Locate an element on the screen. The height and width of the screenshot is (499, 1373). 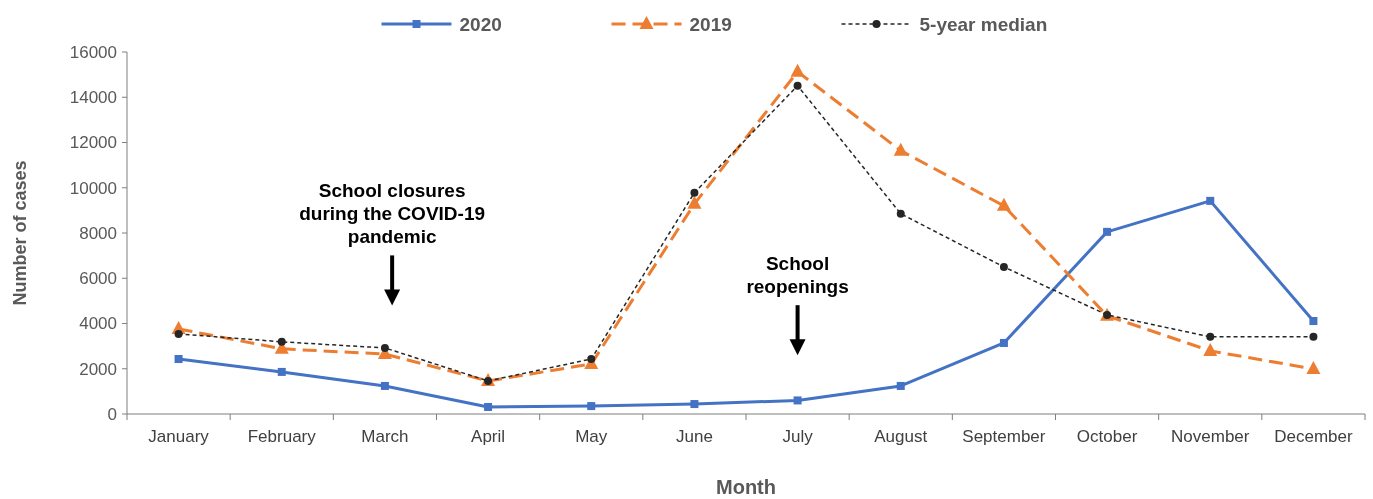
y-axis-title: Number of cases is located at coordinates (20, 233).